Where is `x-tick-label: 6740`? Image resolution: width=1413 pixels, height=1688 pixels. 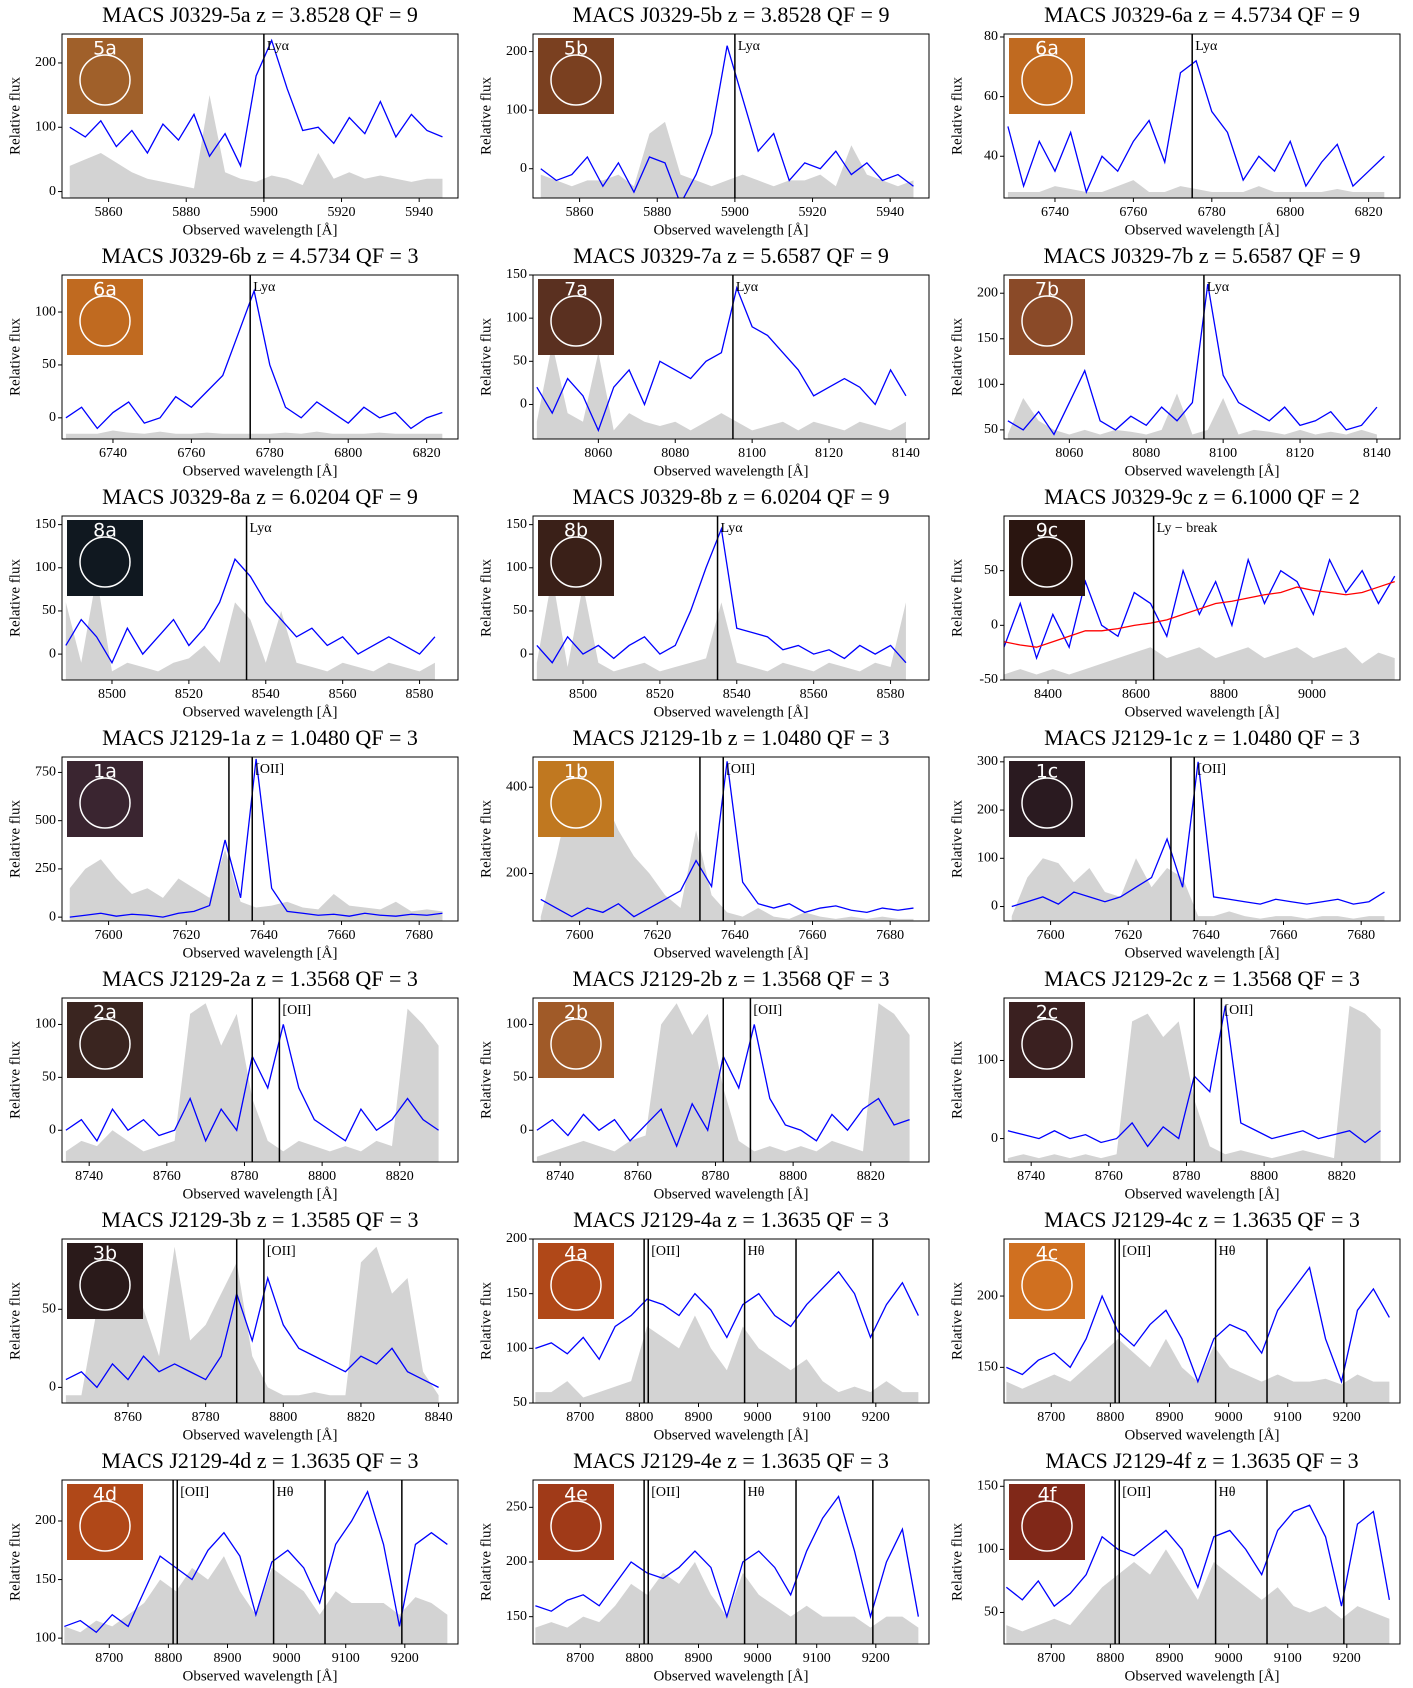 x-tick-label: 6740 is located at coordinates (113, 453).